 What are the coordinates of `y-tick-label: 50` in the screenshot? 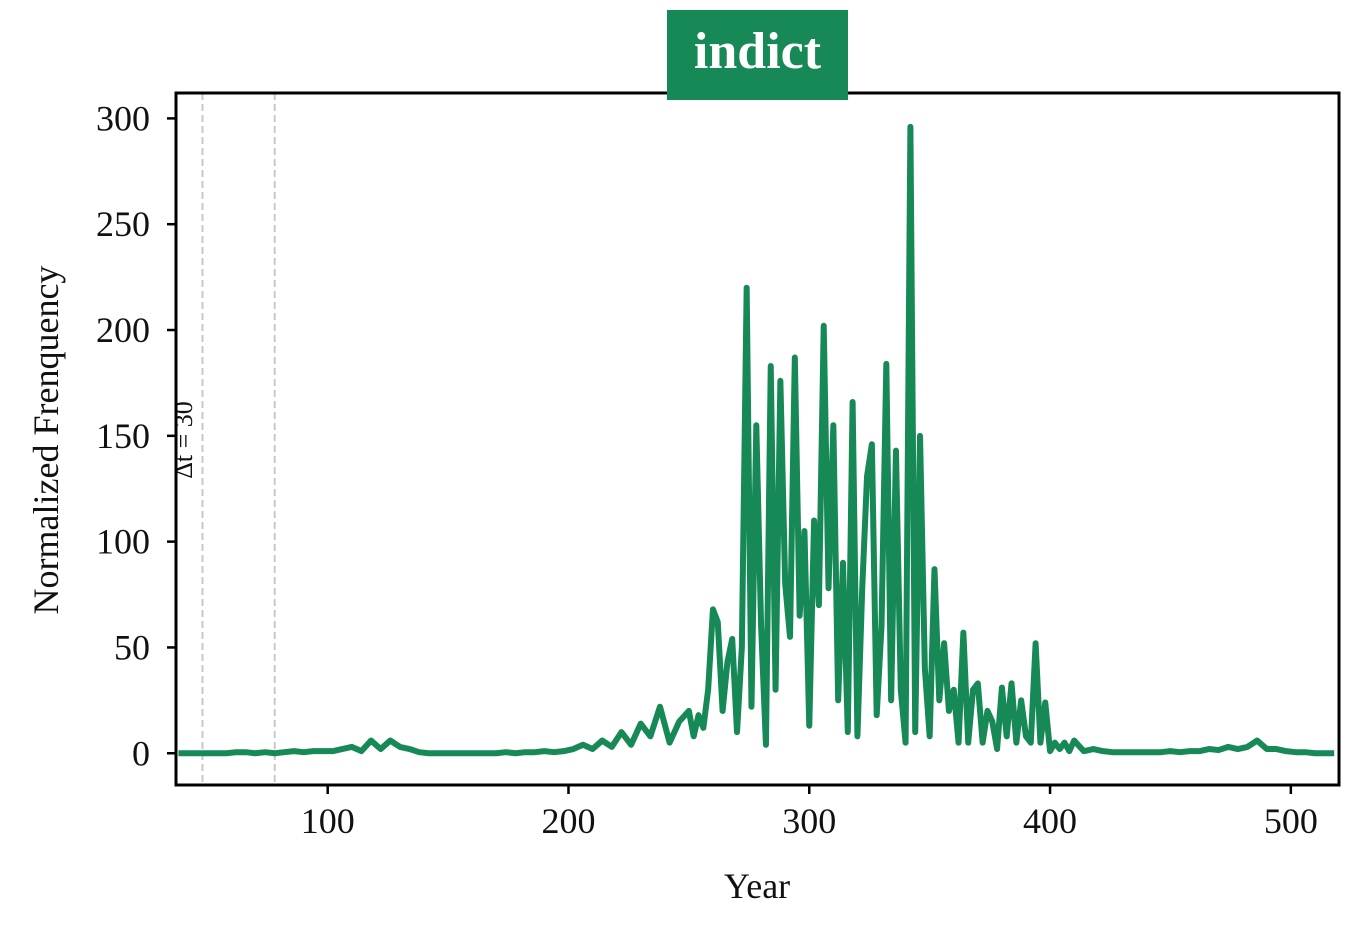 It's located at (132, 647).